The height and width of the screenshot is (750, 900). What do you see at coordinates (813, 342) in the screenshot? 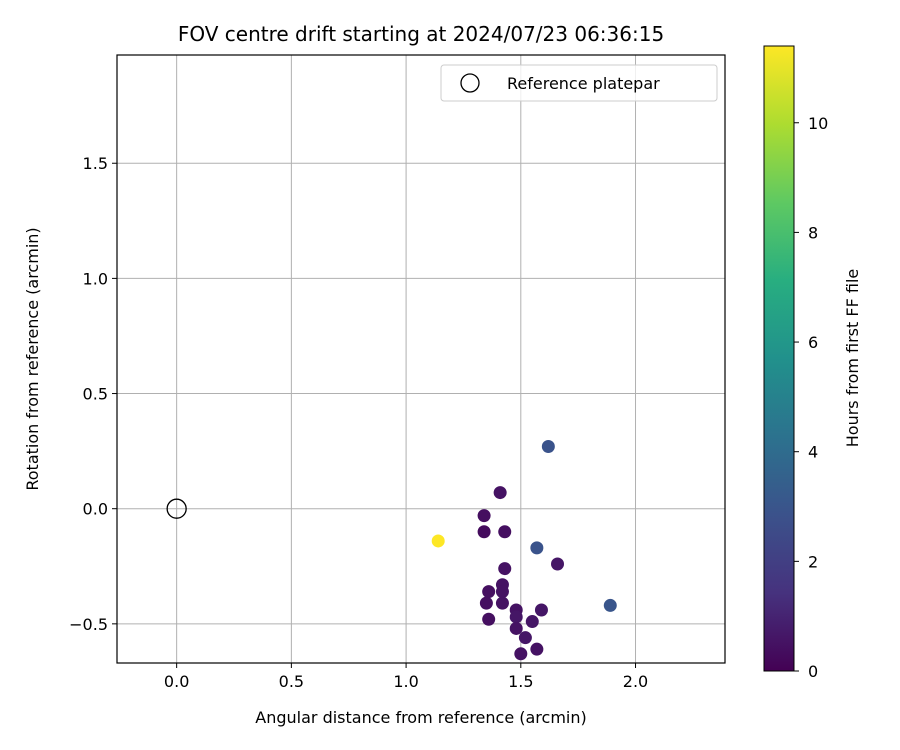
I see `colorbar-tick-label: 6` at bounding box center [813, 342].